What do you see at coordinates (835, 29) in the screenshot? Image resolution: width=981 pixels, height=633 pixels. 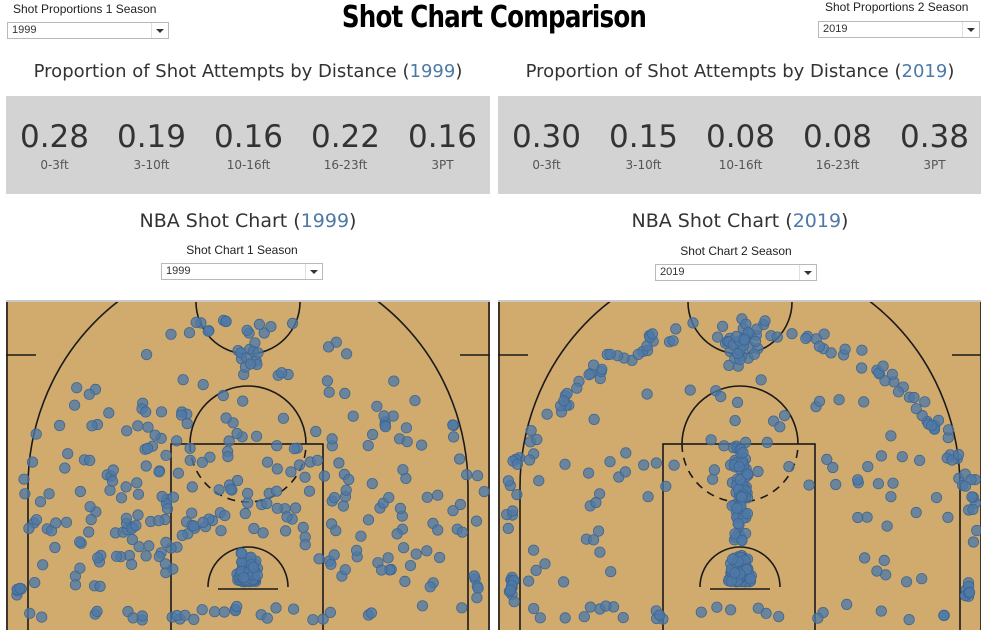 I see `shot-proportions-2-value: 2019` at bounding box center [835, 29].